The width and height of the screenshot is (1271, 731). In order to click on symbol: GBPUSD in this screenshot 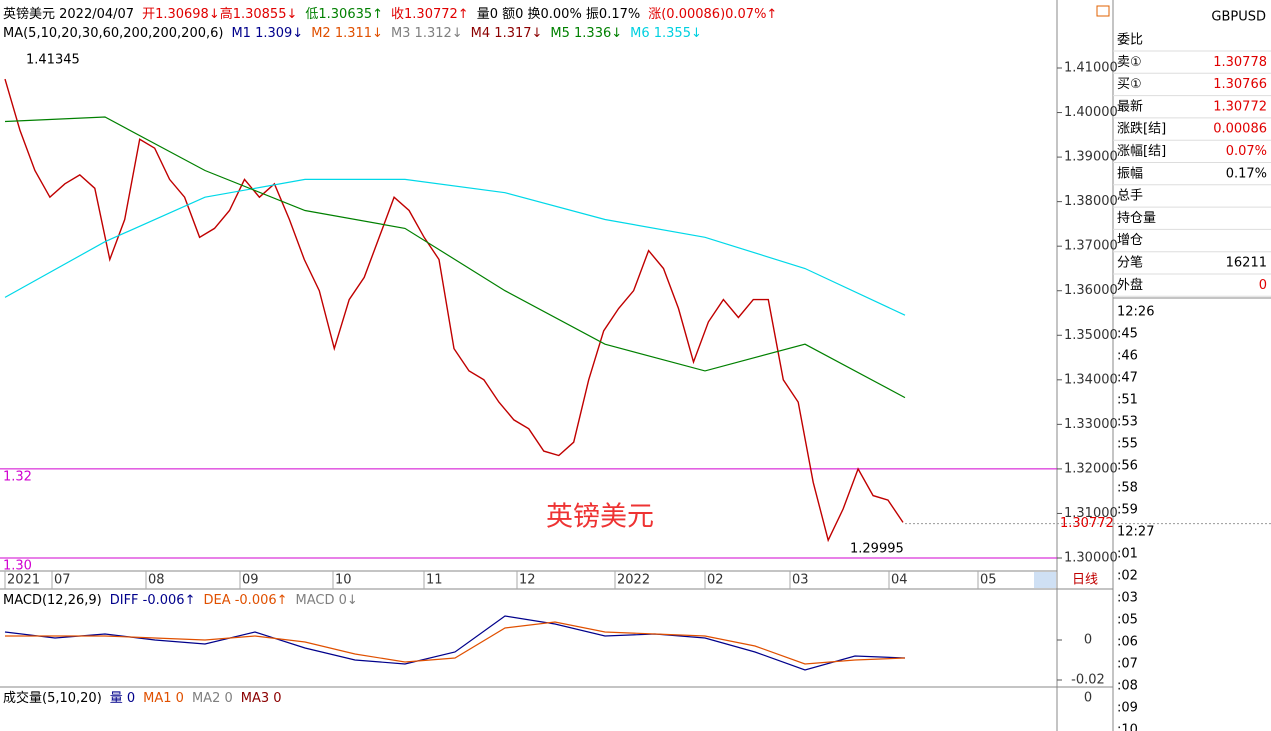, I will do `click(1238, 17)`.